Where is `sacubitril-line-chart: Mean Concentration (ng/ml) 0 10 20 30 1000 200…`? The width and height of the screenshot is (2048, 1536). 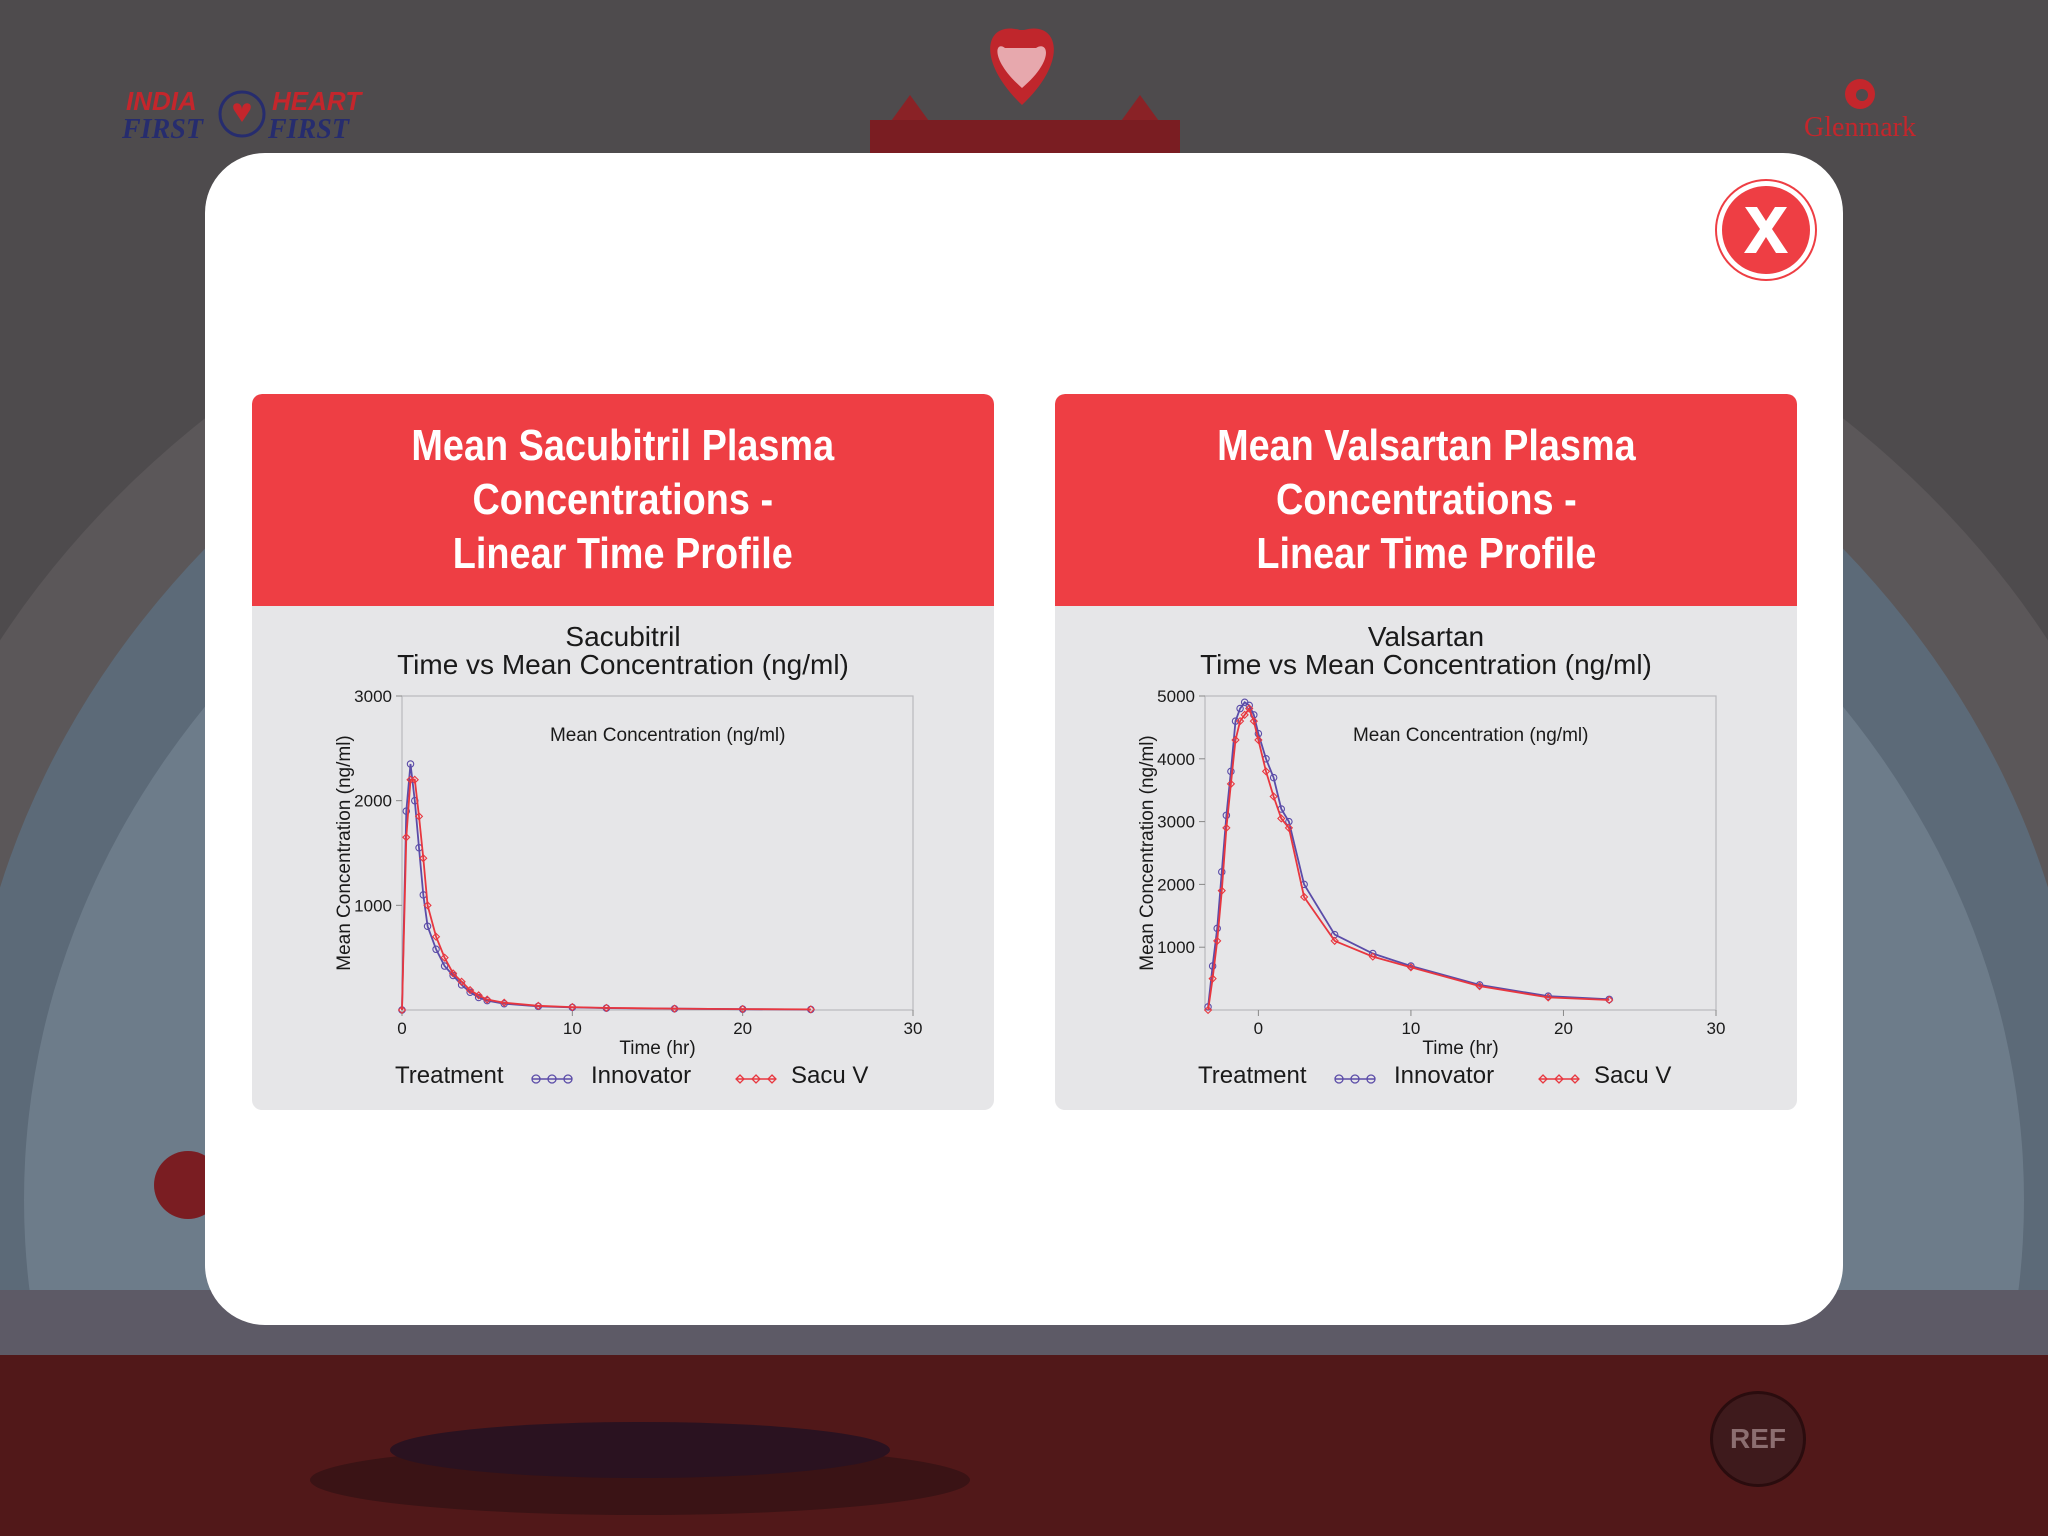
sacubitril-line-chart: Mean Concentration (ng/ml) 0 10 20 30 1000 200… is located at coordinates (628, 873).